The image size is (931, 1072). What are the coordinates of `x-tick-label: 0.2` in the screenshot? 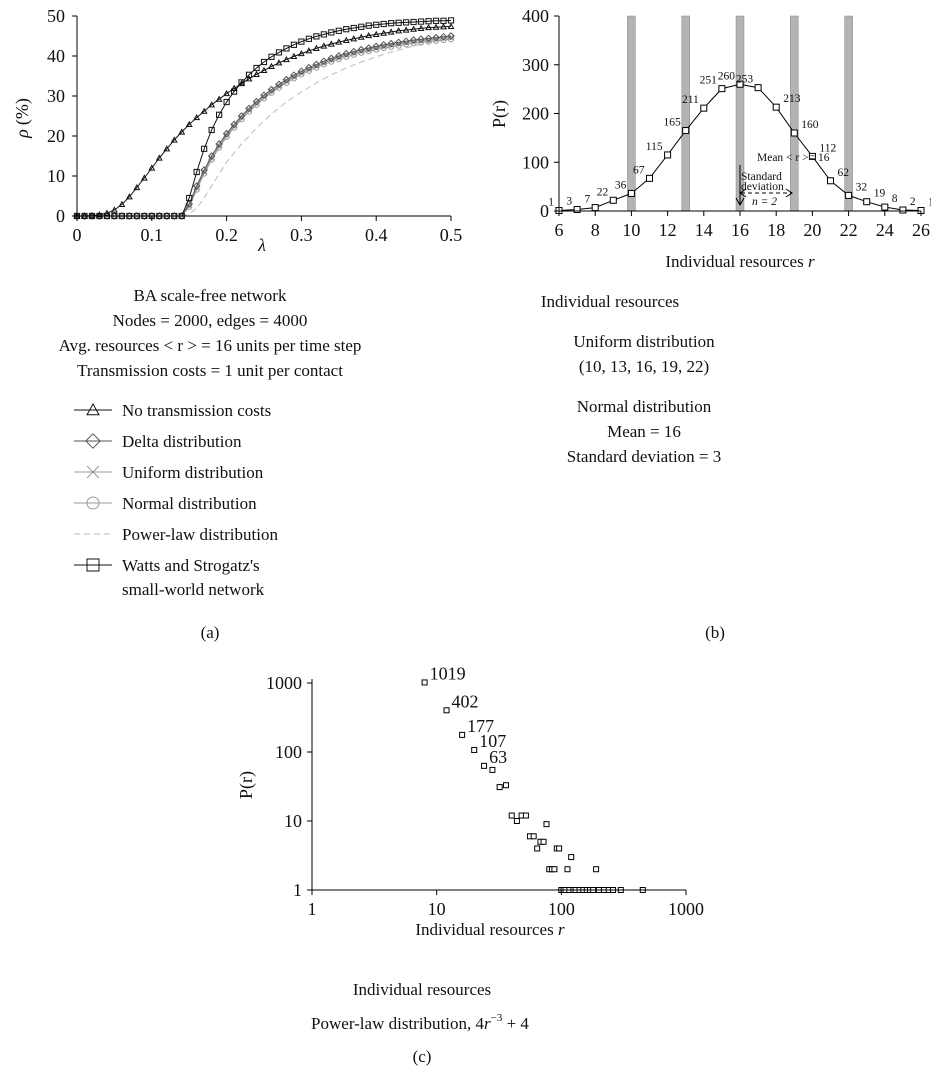 It's located at (226, 235).